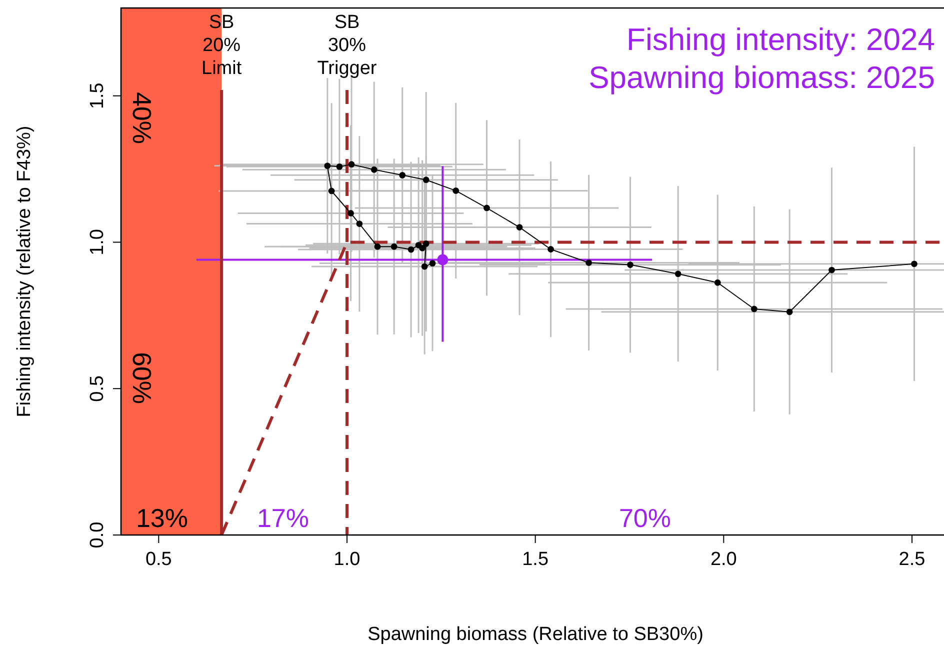  I want to click on y-tick-label: 0.0, so click(97, 535).